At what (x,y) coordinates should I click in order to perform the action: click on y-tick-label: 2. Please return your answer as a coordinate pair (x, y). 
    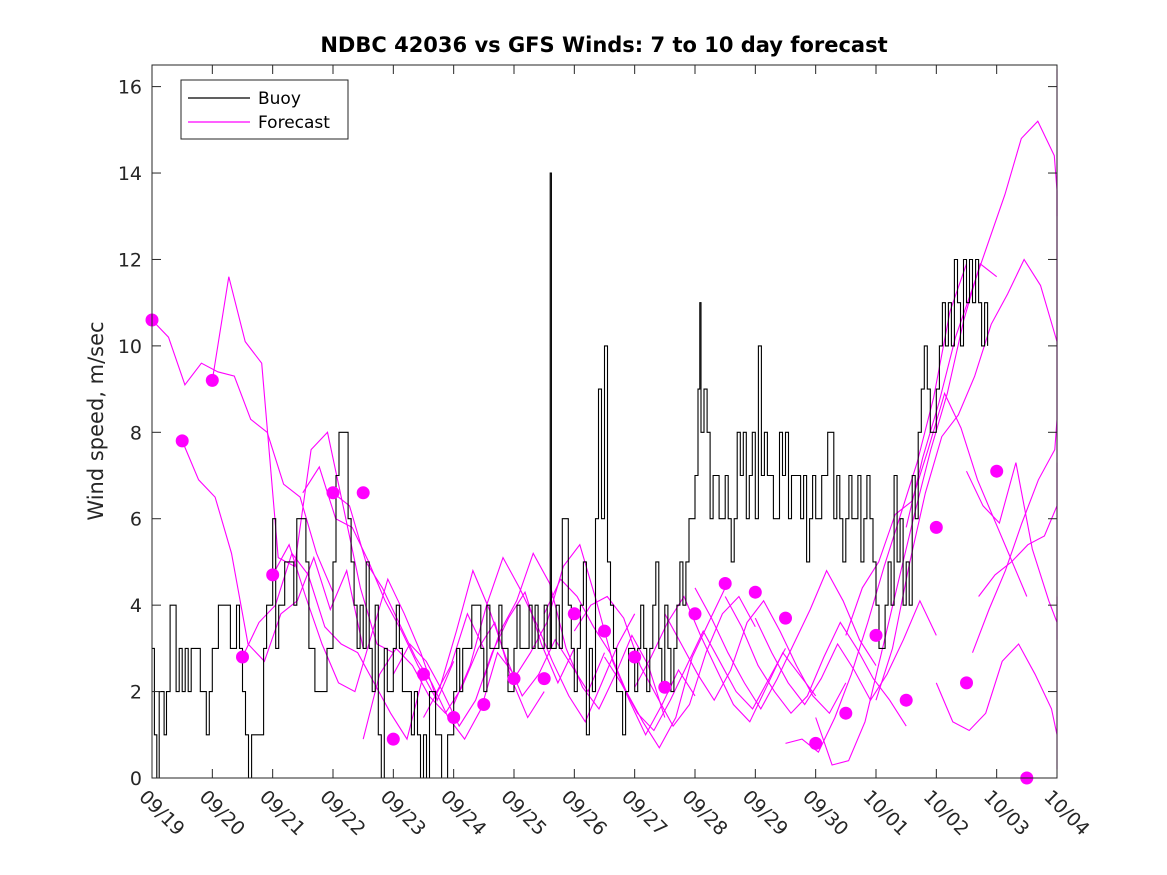
    Looking at the image, I should click on (136, 693).